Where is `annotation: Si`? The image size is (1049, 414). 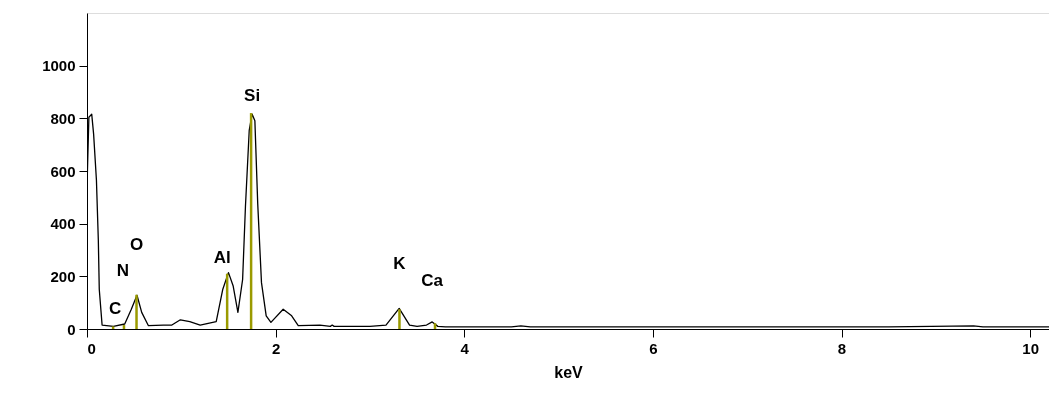
annotation: Si is located at coordinates (252, 96).